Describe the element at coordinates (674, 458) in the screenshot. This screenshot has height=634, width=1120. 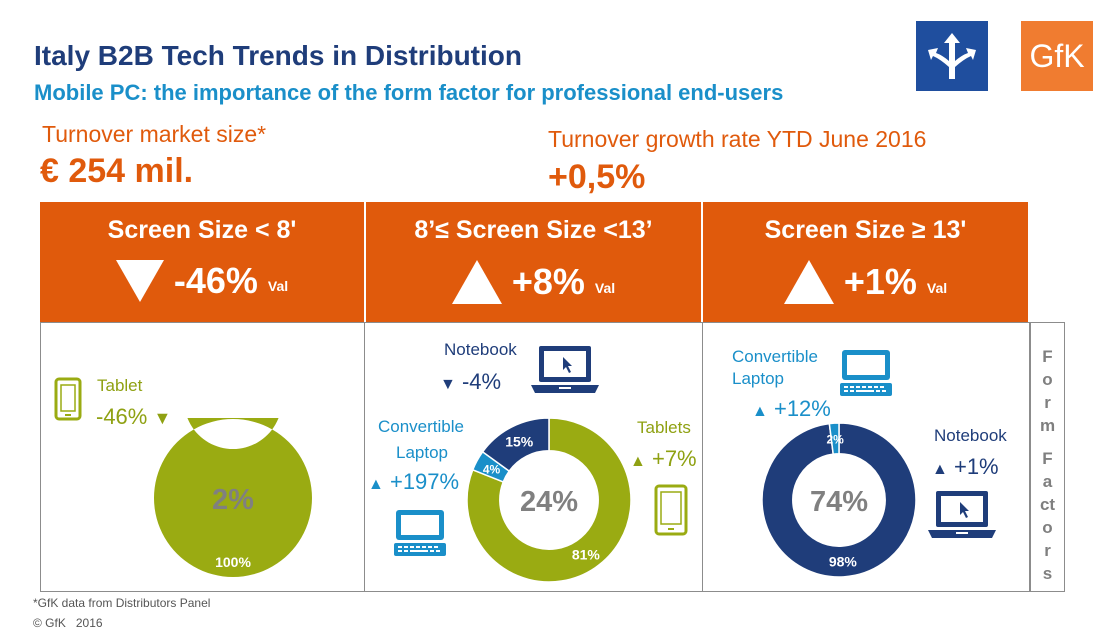
I see `seg2-tablets-change-value: +7%` at that location.